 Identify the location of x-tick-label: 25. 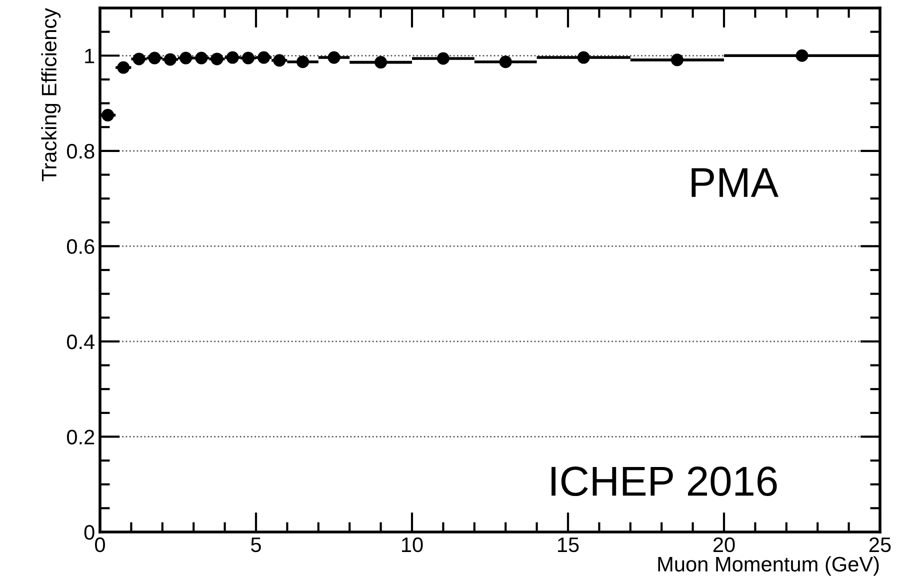
(880, 544).